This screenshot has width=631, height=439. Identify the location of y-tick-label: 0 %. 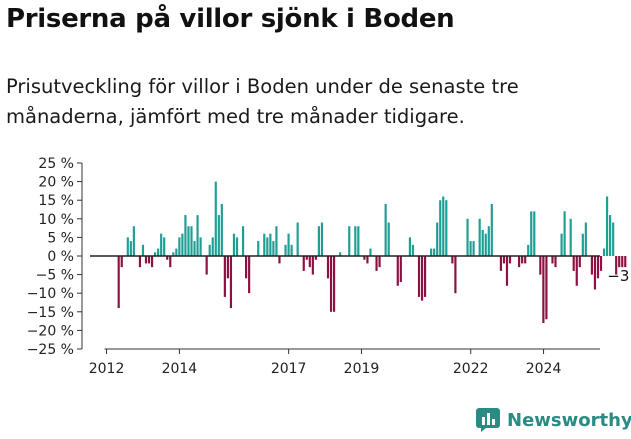
(60, 257).